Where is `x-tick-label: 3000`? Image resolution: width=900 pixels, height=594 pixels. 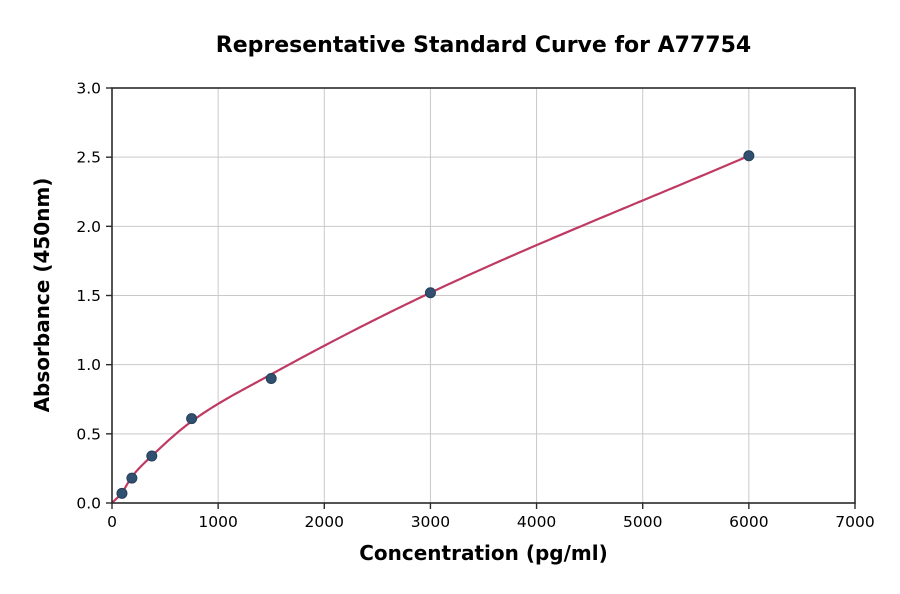
x-tick-label: 3000 is located at coordinates (430, 522).